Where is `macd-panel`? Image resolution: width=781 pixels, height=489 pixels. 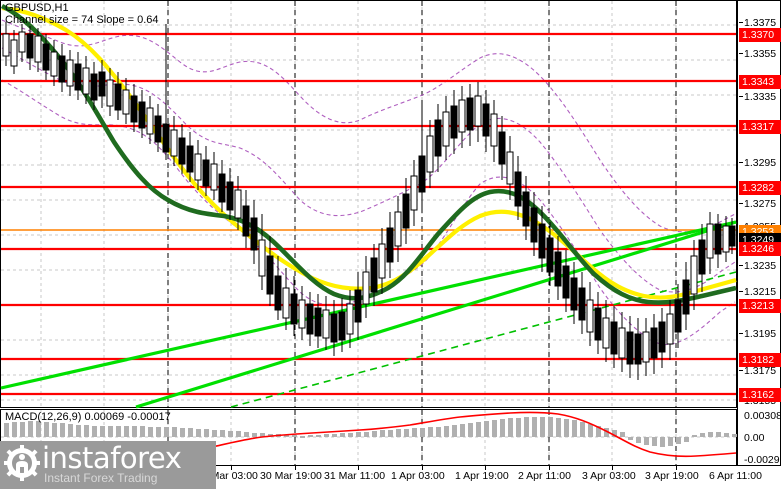
macd-panel is located at coordinates (368, 437).